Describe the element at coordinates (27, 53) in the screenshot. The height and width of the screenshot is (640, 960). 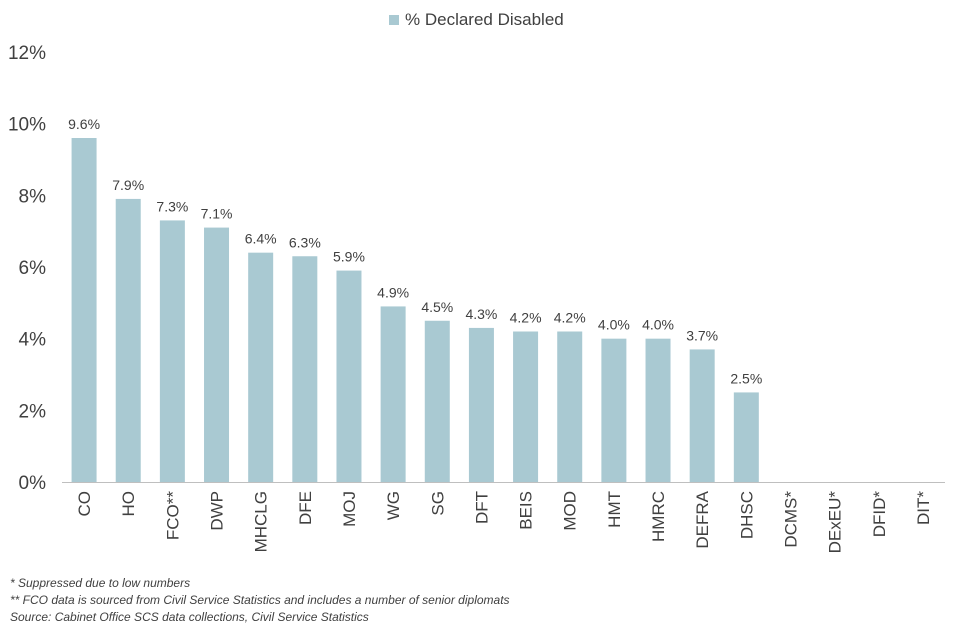
I see `y-tick-label: 12%` at that location.